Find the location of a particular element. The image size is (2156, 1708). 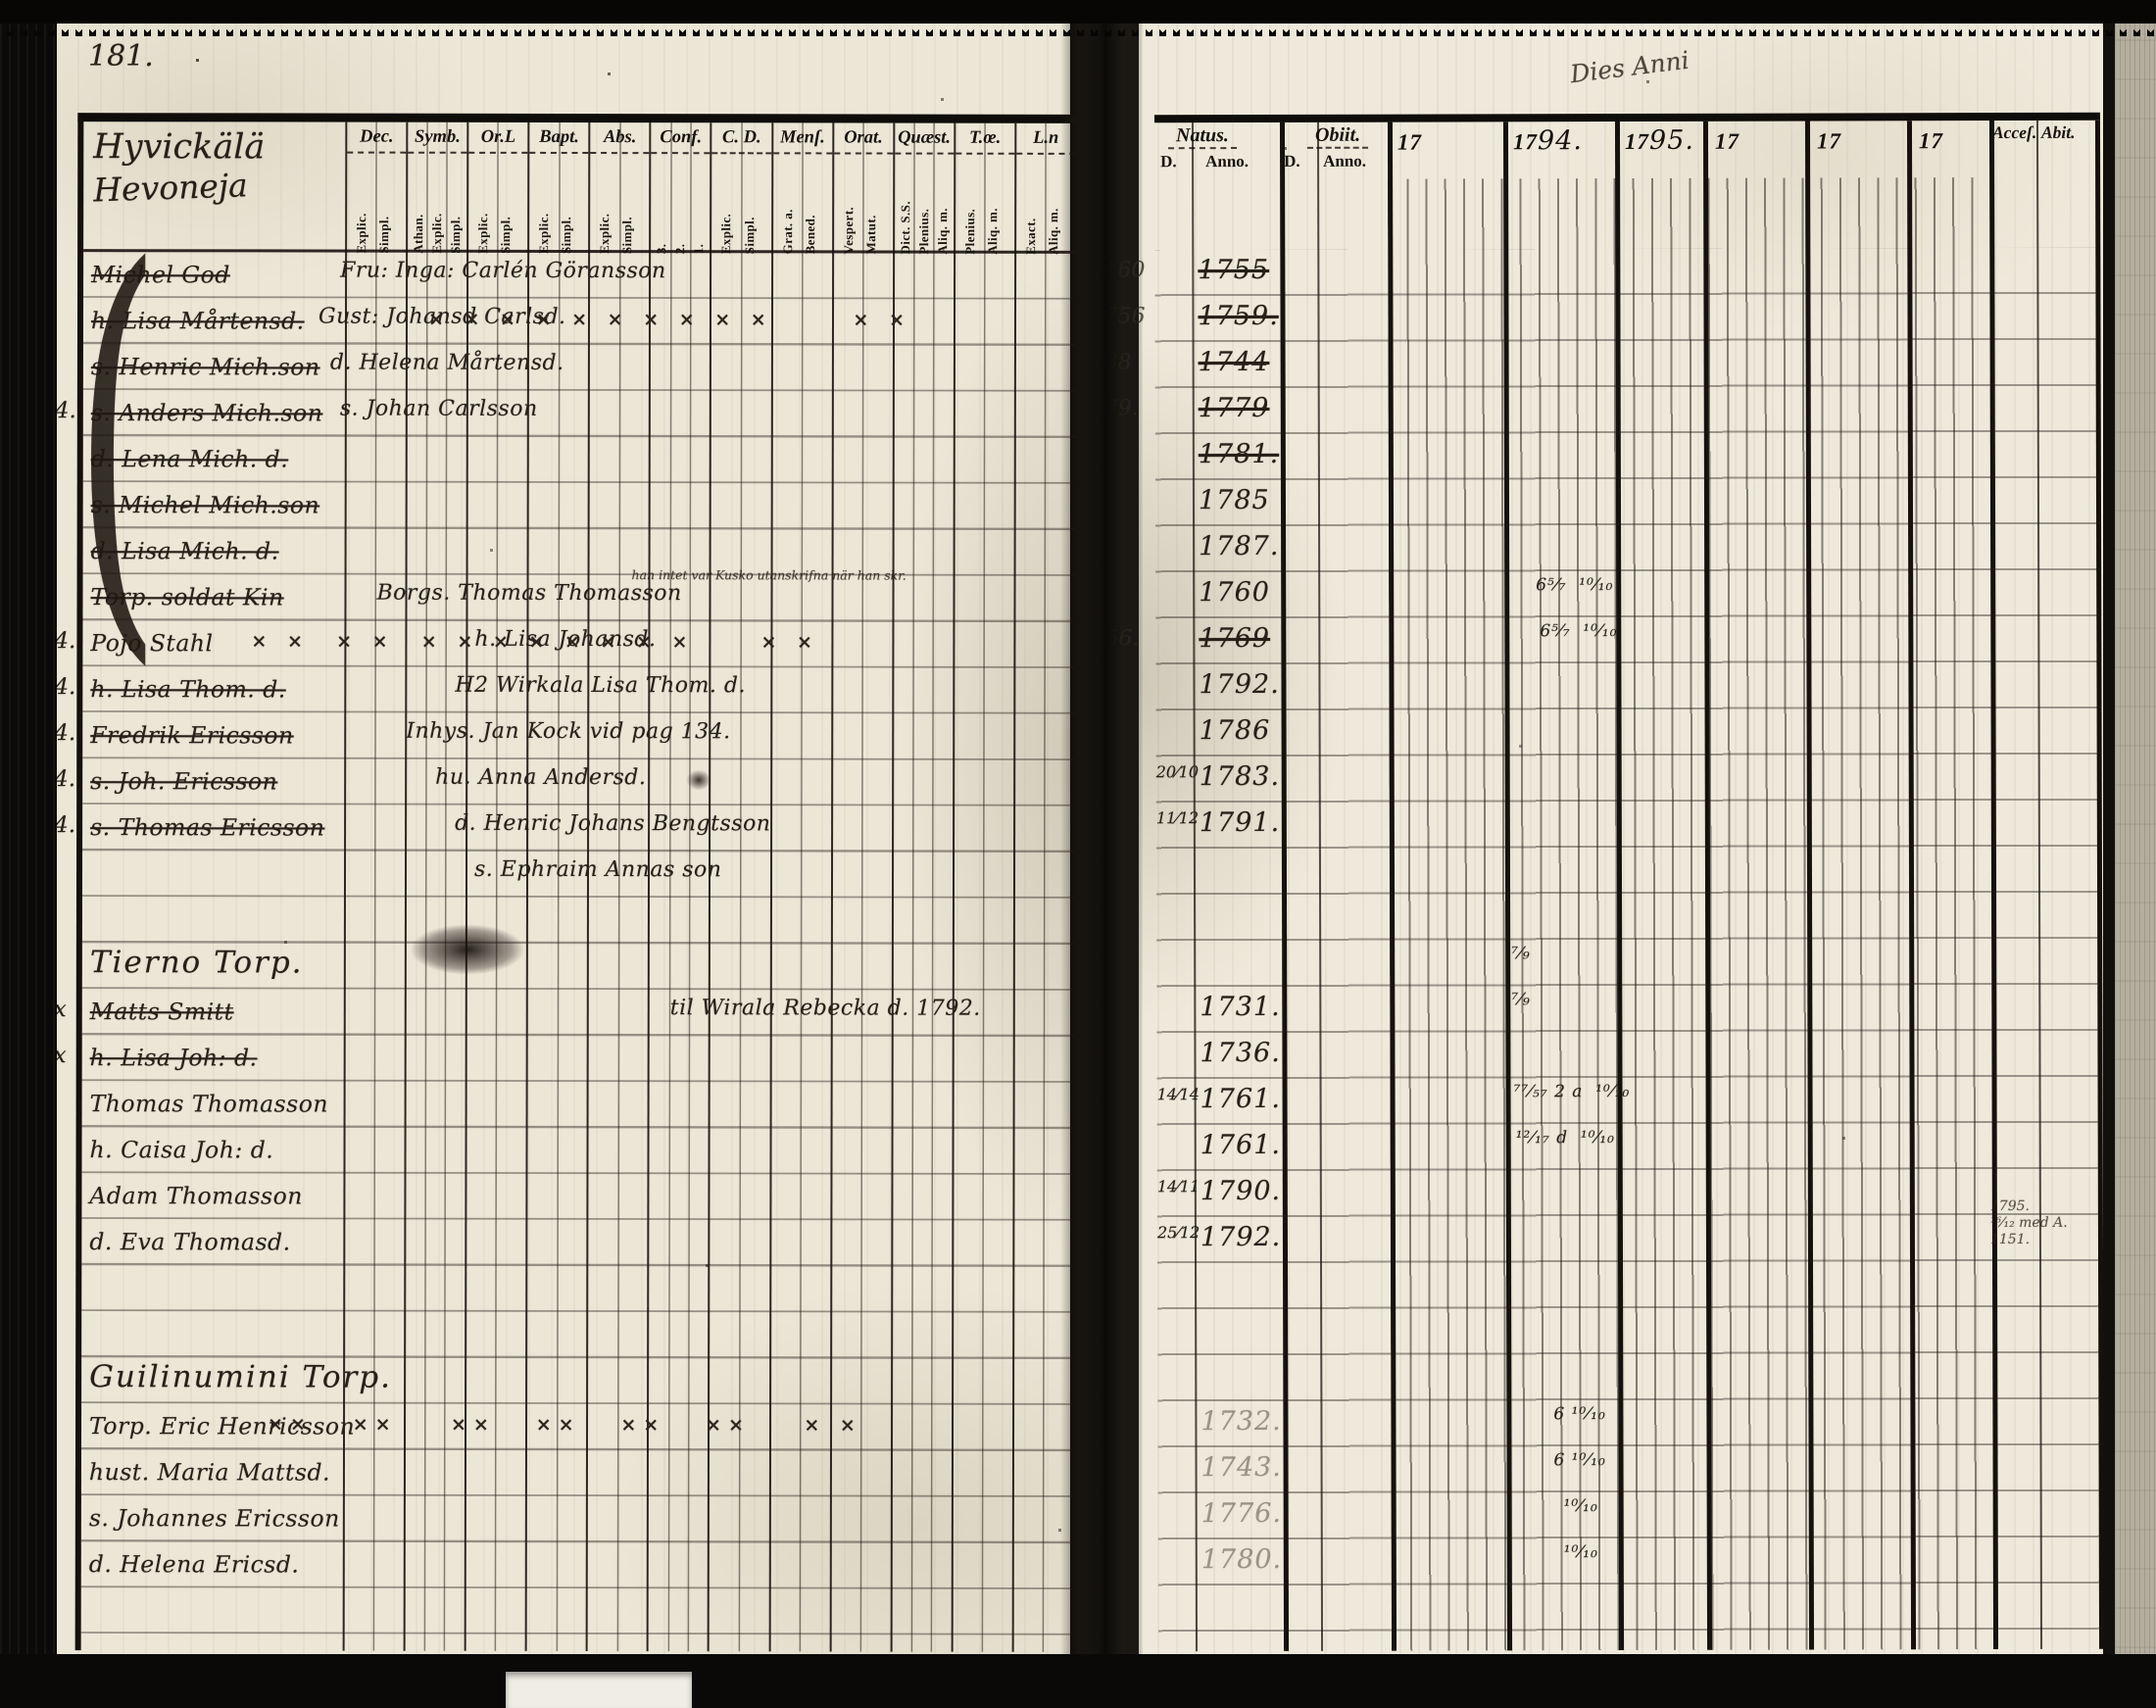

column-subheader-1: Vespert. is located at coordinates (848, 230).